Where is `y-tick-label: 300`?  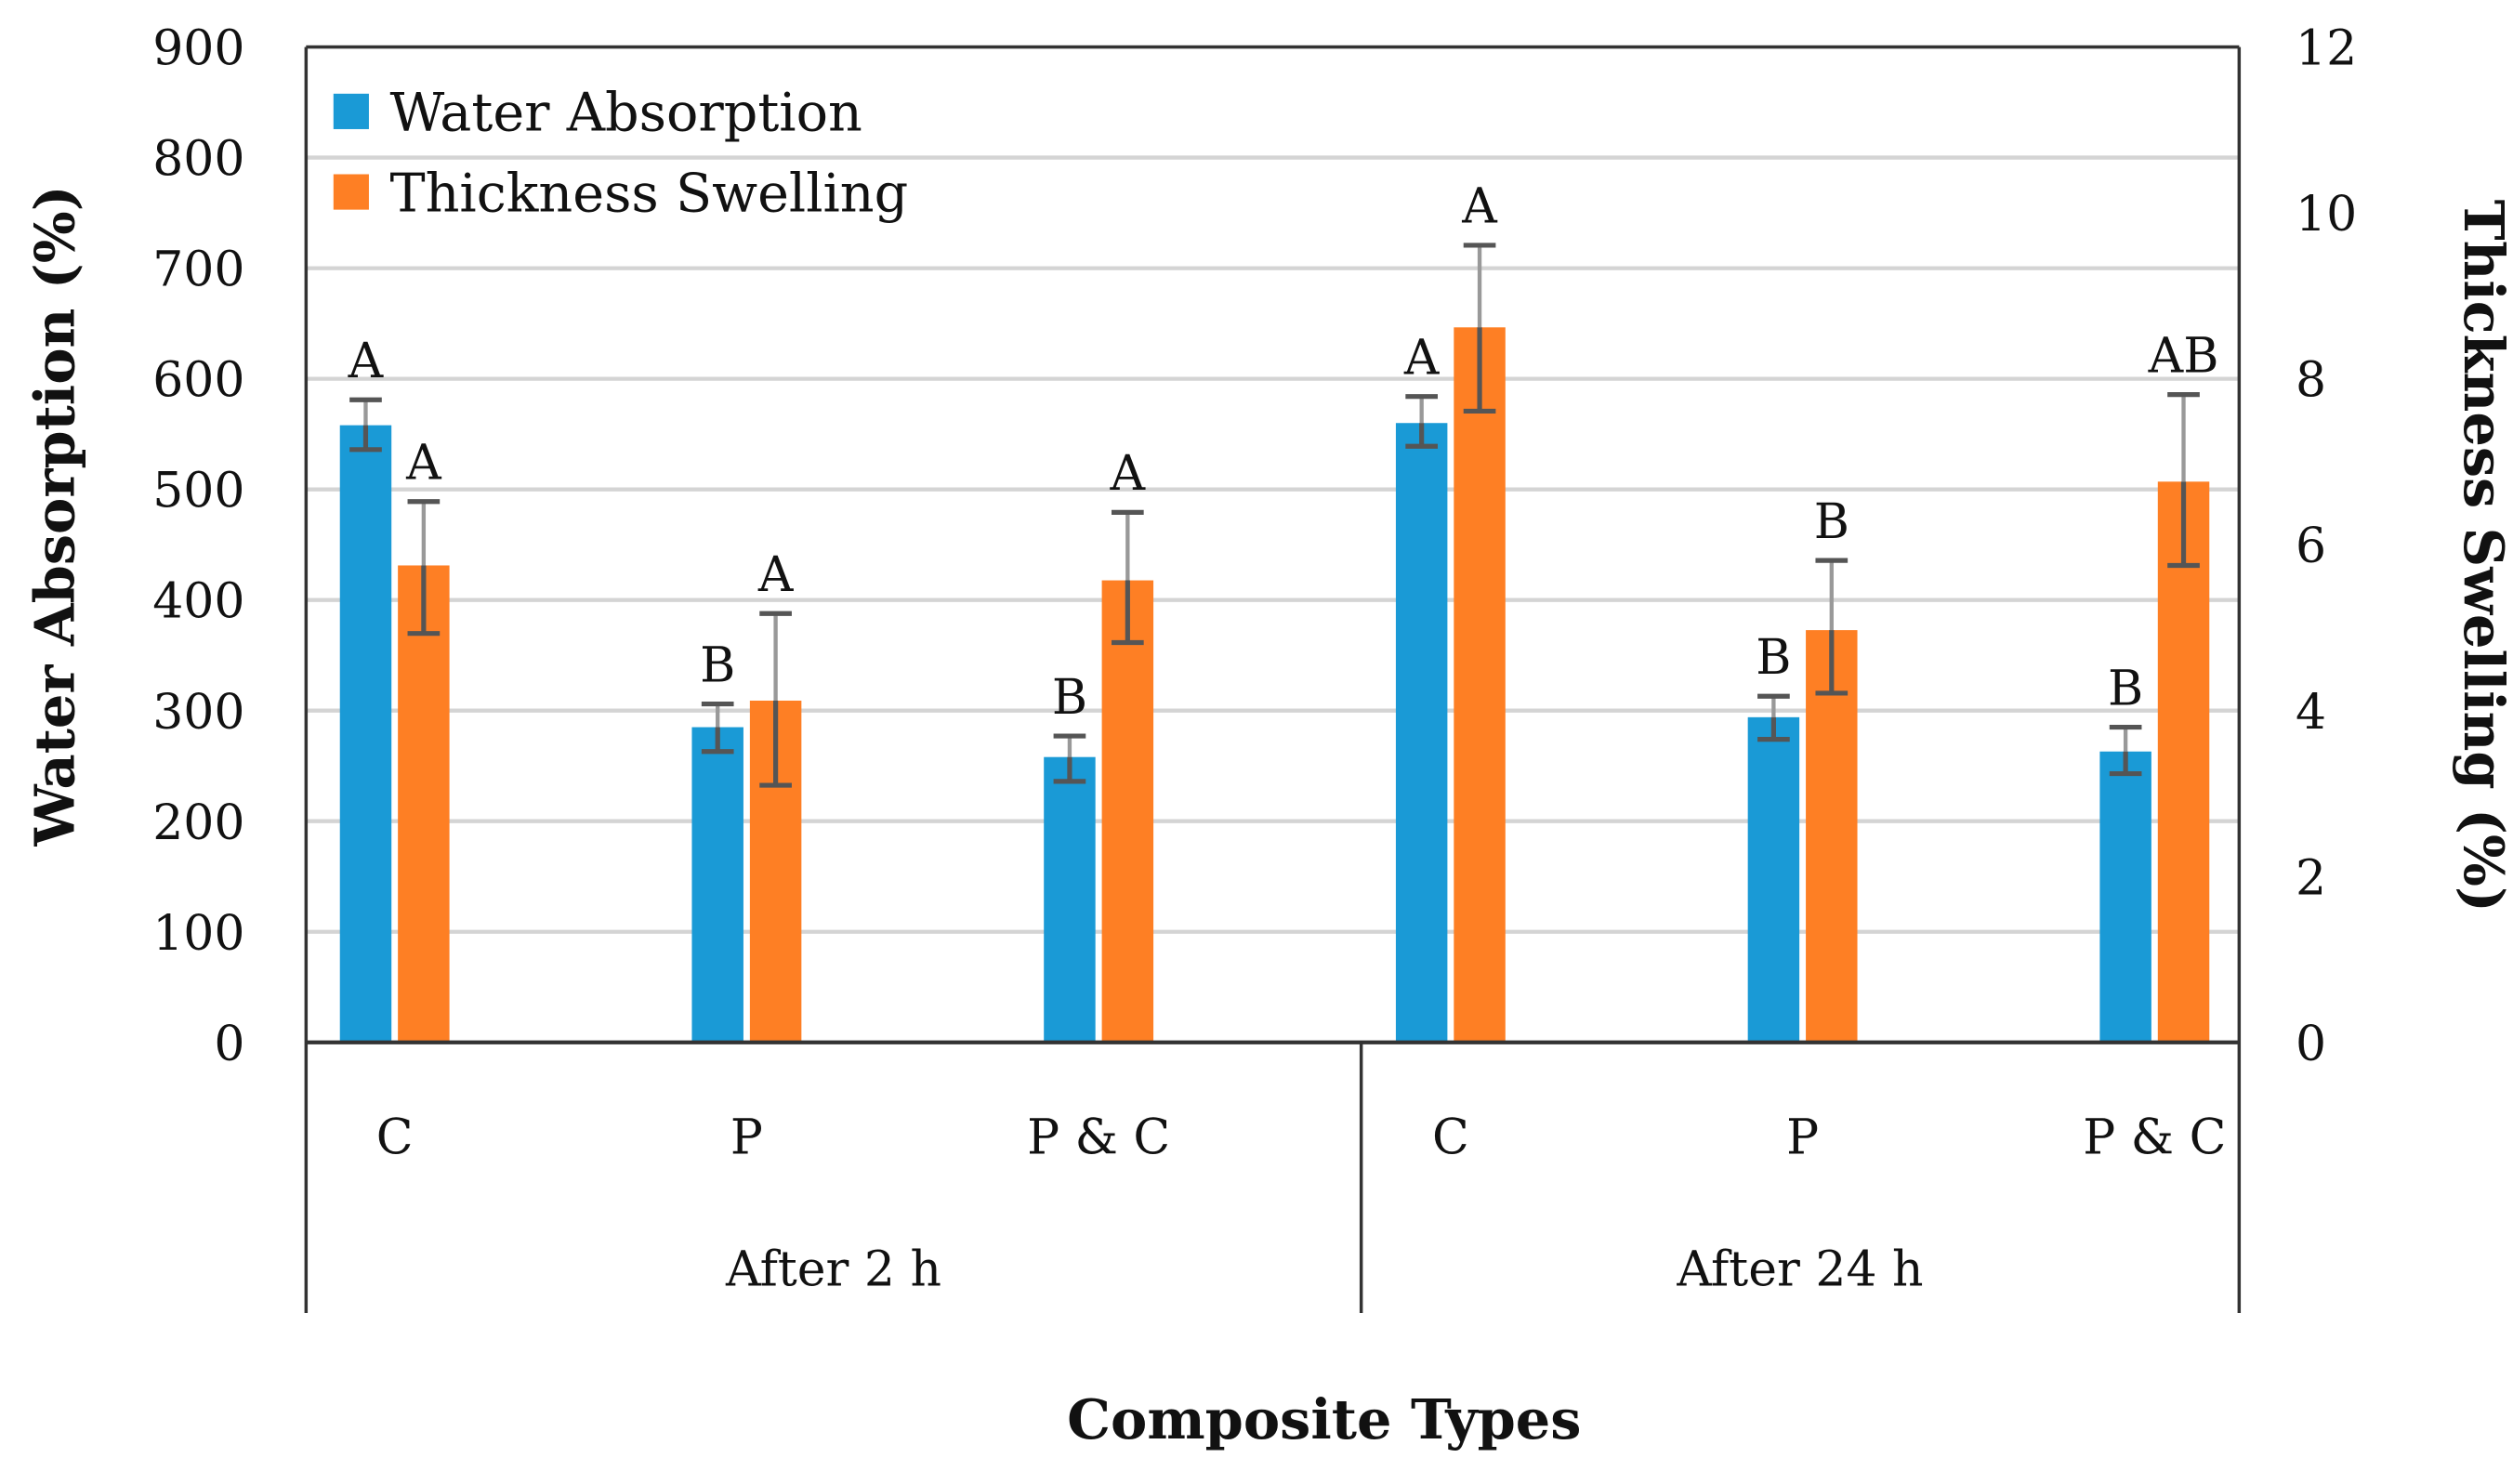 y-tick-label: 300 is located at coordinates (198, 713).